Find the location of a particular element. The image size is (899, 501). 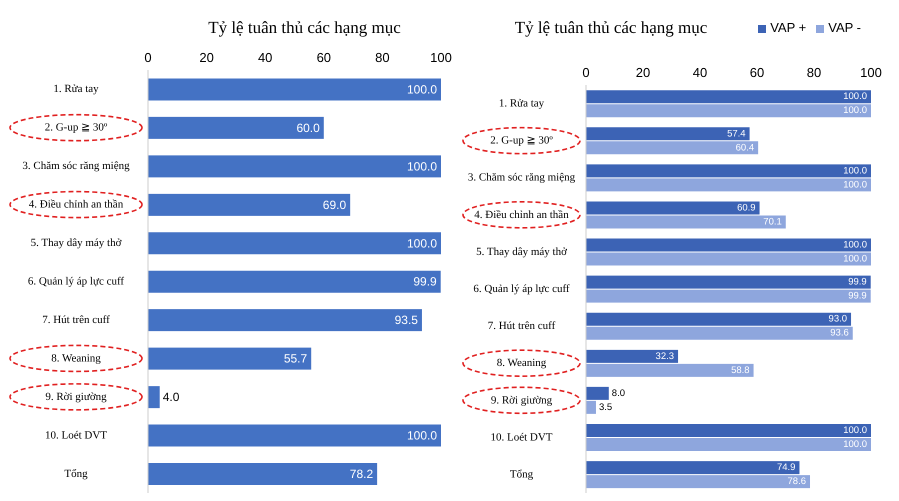

data-label: 74.9 is located at coordinates (786, 468).